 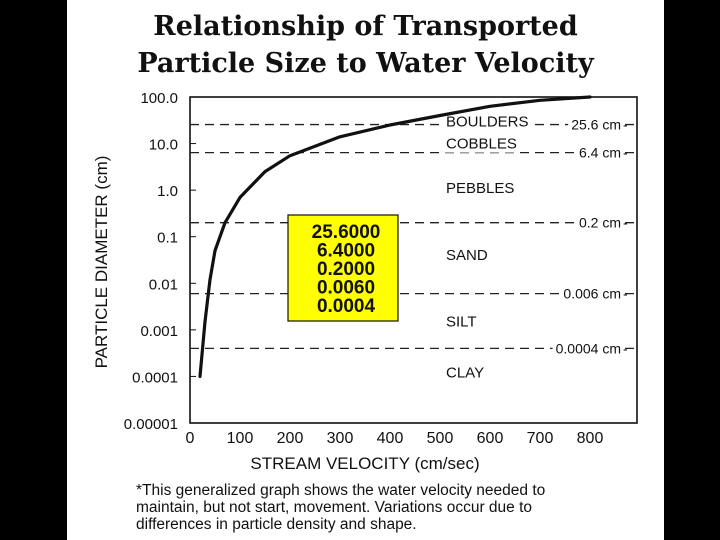 I want to click on x-tick-label: 800, so click(x=590, y=438).